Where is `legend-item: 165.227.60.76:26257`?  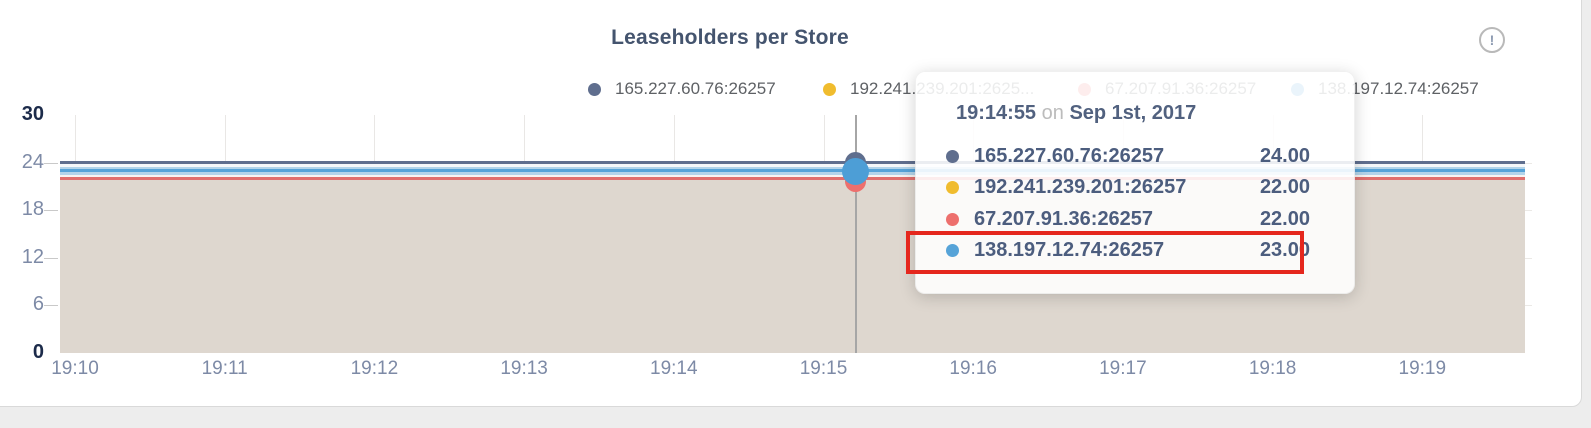 legend-item: 165.227.60.76:26257 is located at coordinates (682, 89).